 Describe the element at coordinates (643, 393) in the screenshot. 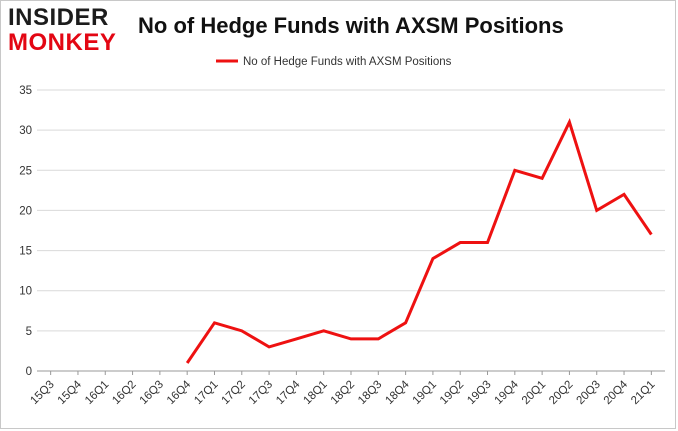

I see `x-tick-label: 21Q1` at that location.